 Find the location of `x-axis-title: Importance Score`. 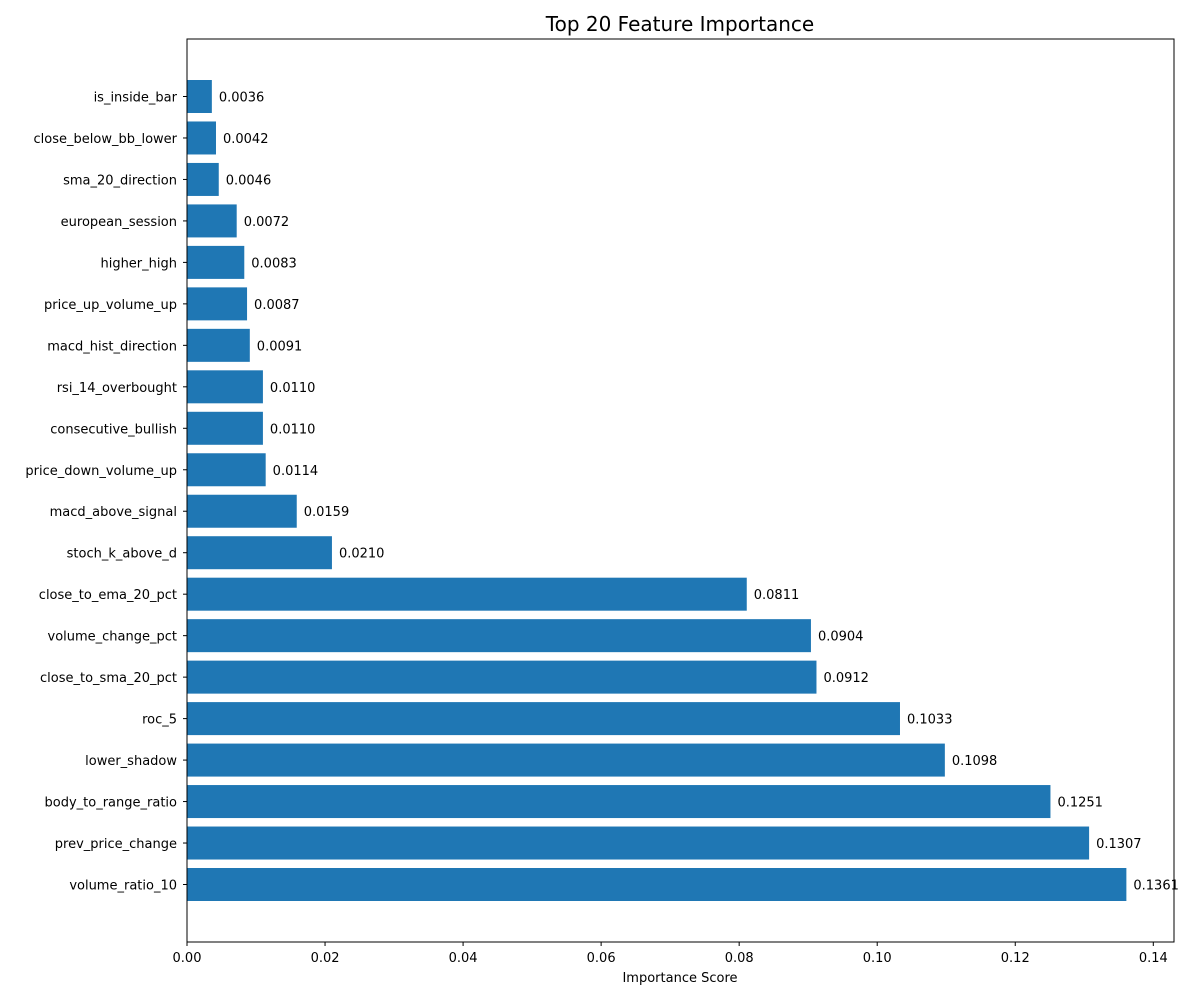

x-axis-title: Importance Score is located at coordinates (679, 978).